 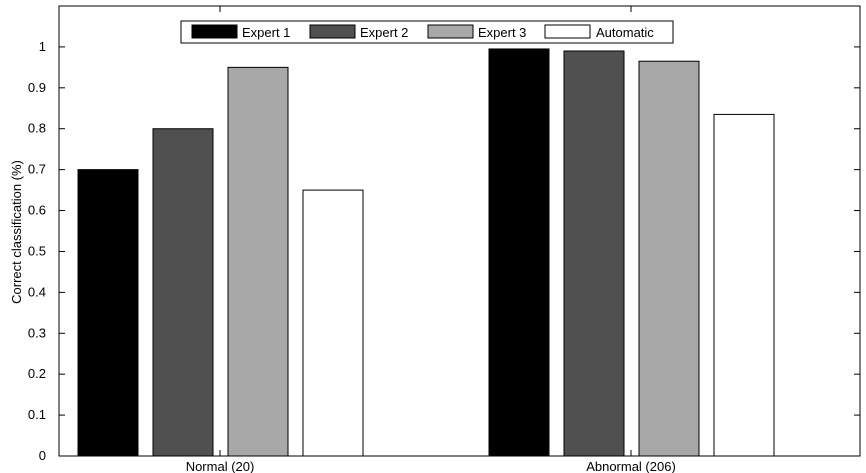 I want to click on legend-label-expert-3: Expert 3, so click(x=502, y=32).